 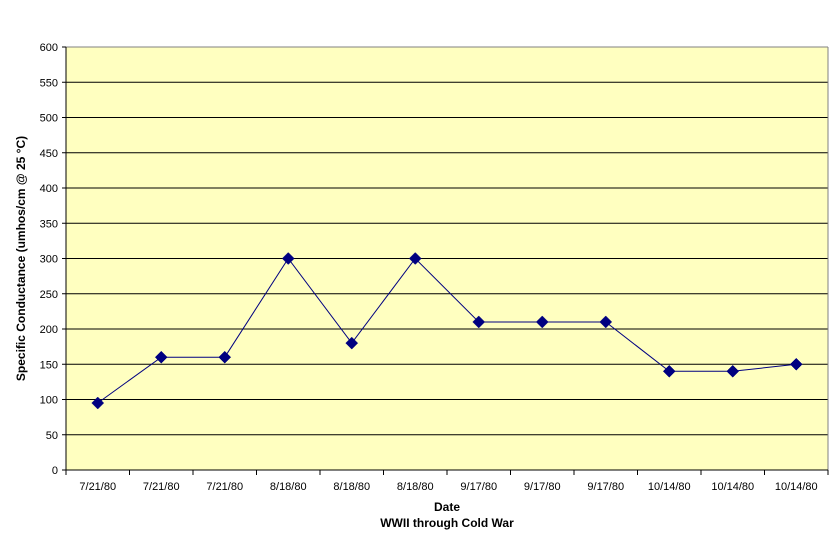 I want to click on y-axis-ticks: 0 50 100 150 200 250 300 350 400 450 500 550 600, so click(x=53, y=259).